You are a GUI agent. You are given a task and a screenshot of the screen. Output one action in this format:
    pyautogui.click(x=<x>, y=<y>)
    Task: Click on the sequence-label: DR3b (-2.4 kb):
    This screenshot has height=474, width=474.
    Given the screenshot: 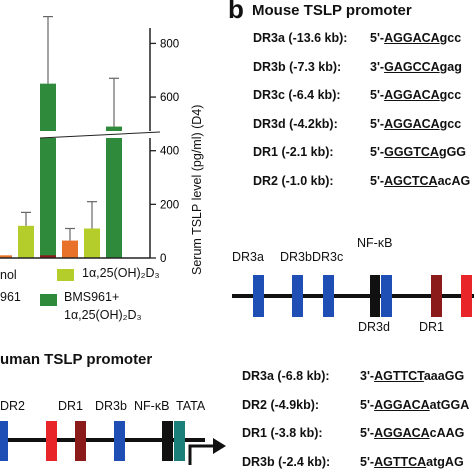 What is the action you would take?
    pyautogui.click(x=286, y=461)
    